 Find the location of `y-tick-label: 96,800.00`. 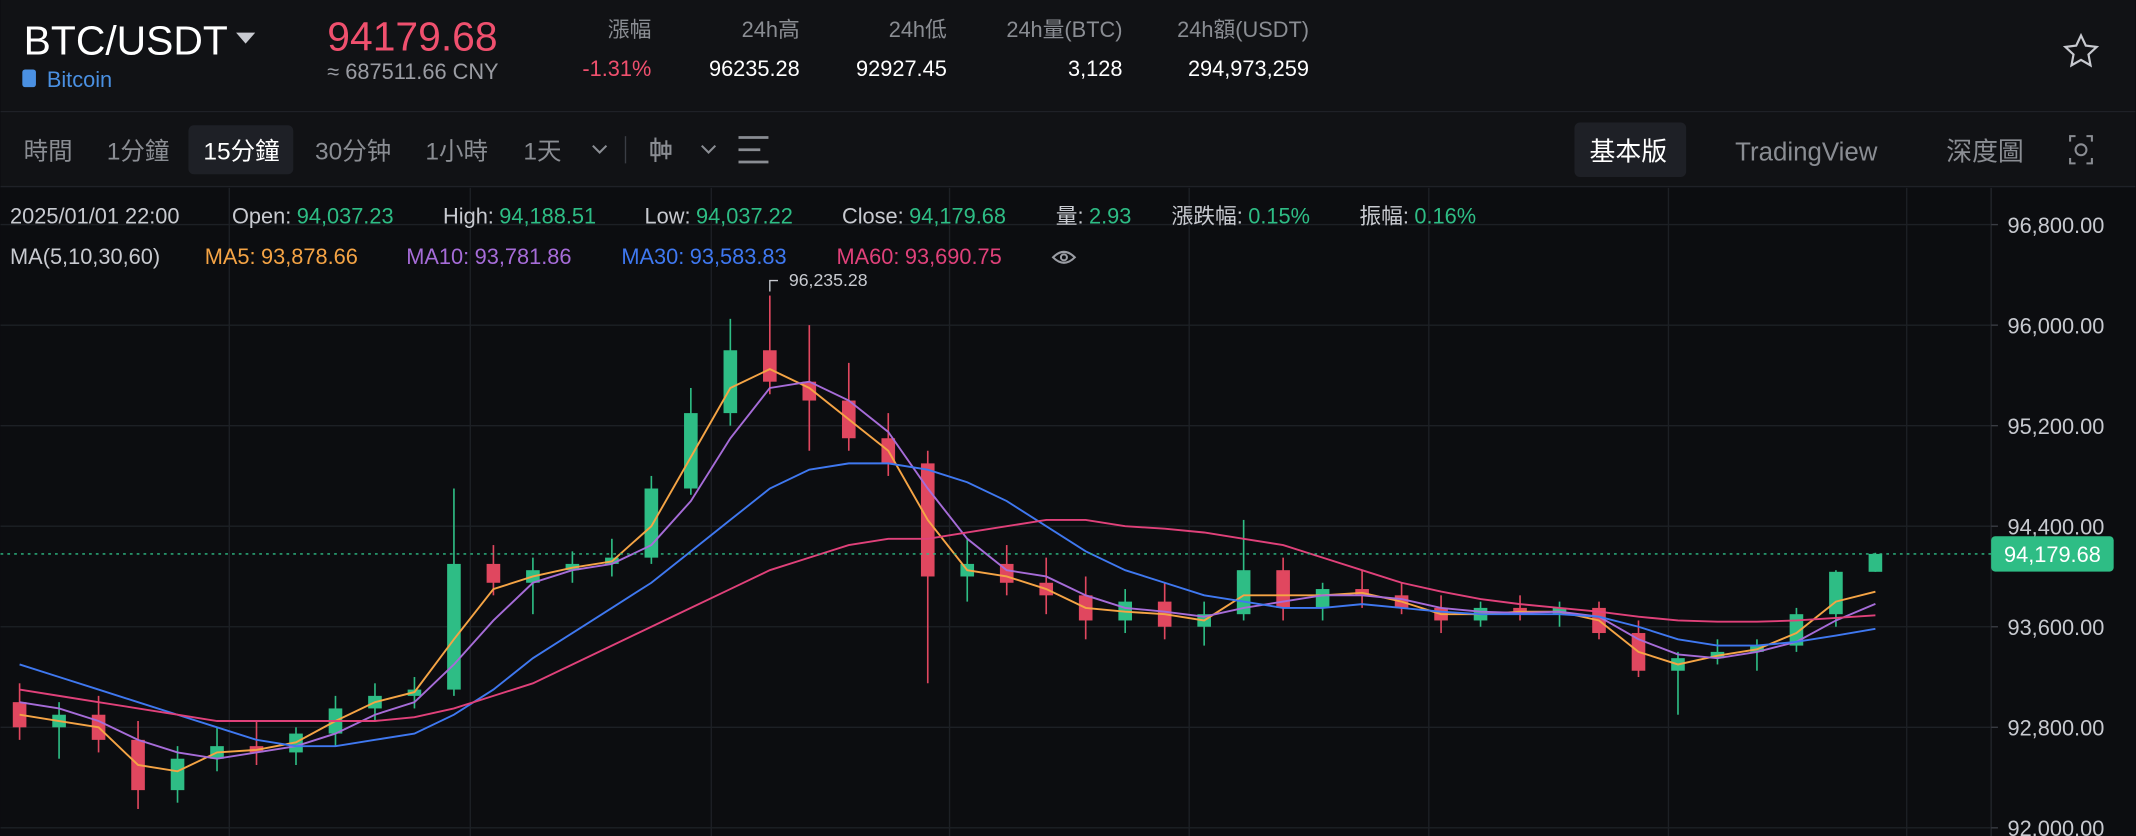

y-tick-label: 96,800.00 is located at coordinates (2055, 225).